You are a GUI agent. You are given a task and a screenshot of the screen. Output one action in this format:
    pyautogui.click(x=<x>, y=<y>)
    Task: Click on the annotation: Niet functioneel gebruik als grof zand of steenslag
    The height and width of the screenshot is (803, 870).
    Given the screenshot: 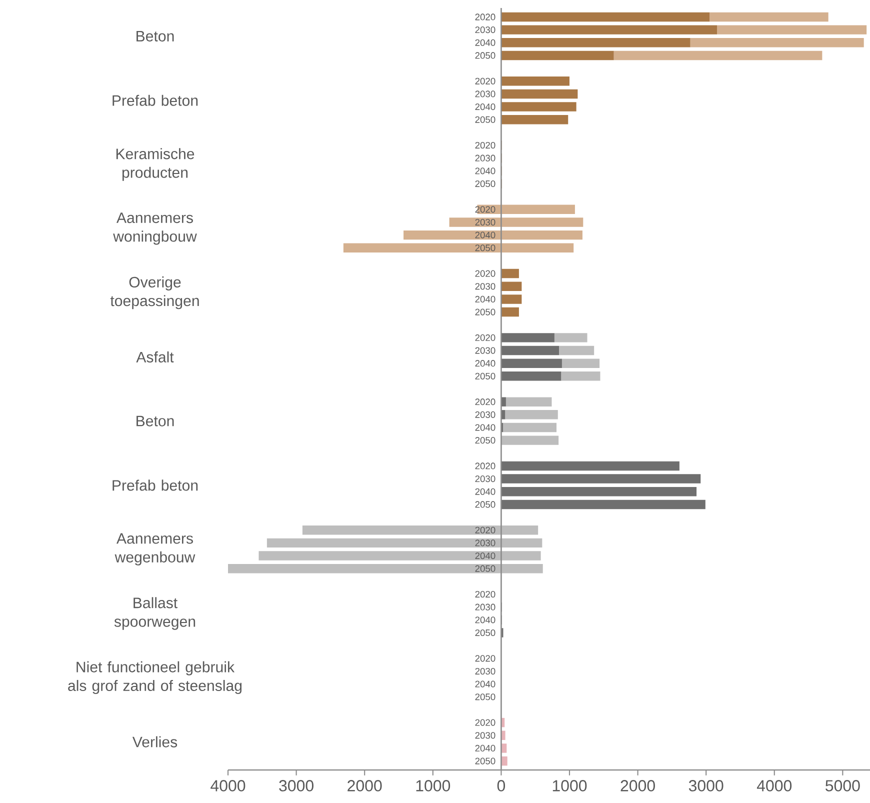 What is the action you would take?
    pyautogui.click(x=155, y=677)
    